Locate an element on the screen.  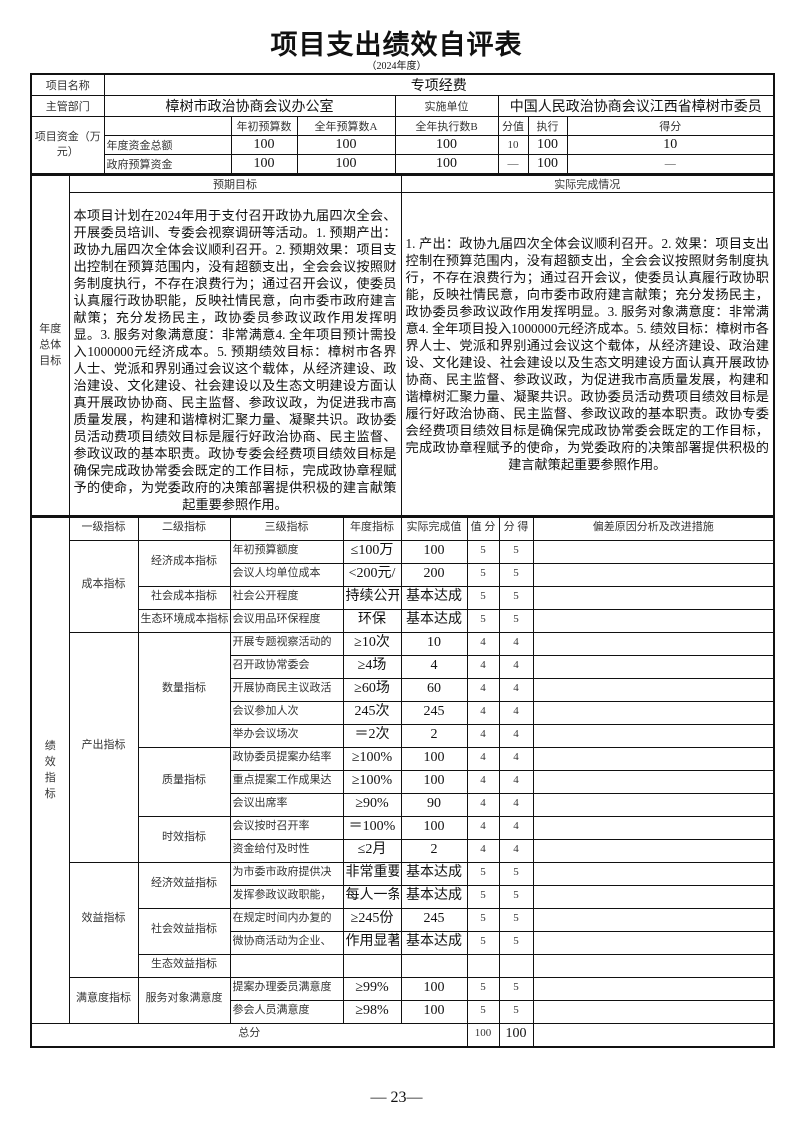
goals-label: 年度总体目标 is located at coordinates (50, 345).